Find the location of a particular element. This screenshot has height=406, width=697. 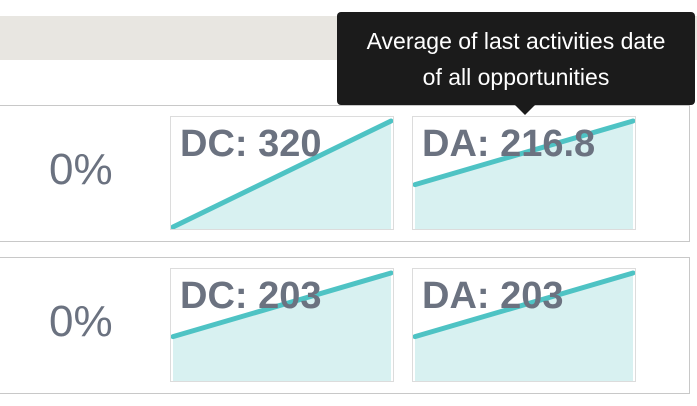

da-sparkline-card: DA: 216.8 is located at coordinates (524, 173).